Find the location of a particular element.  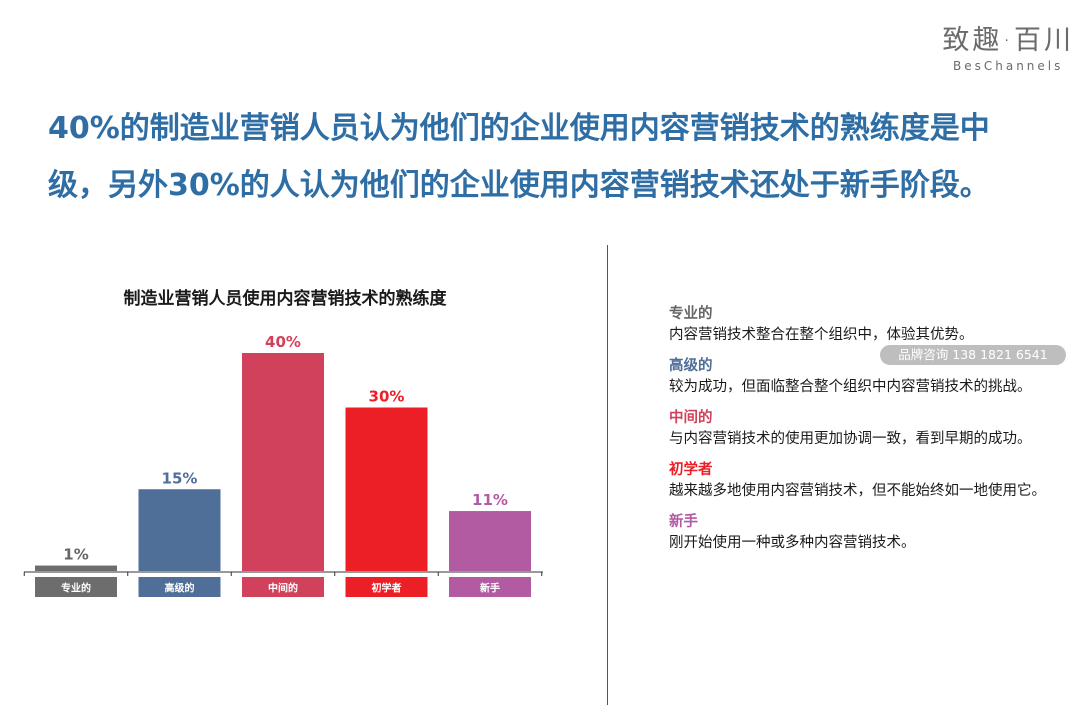

logo-sub-text: BesChannels is located at coordinates (1008, 66).